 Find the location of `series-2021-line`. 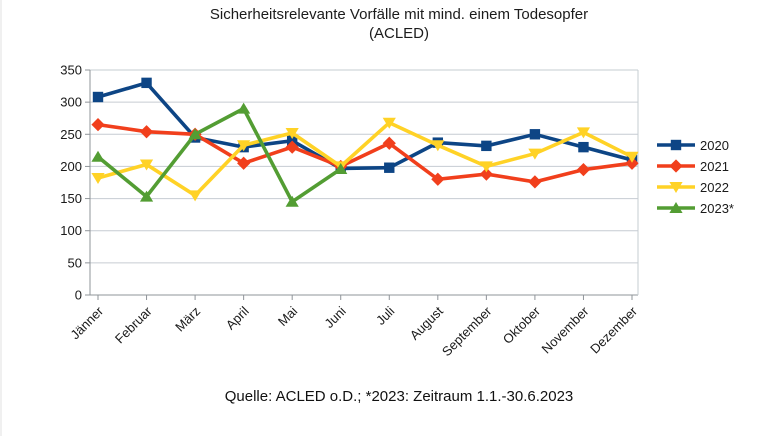

series-2021-line is located at coordinates (365, 153).